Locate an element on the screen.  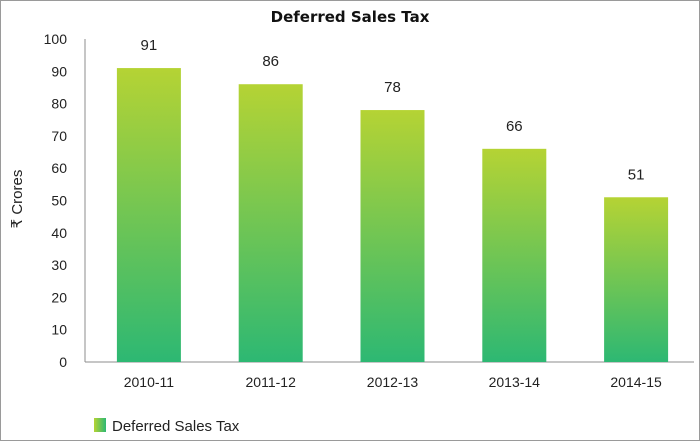
x-tick-label: 2010-11 is located at coordinates (149, 382).